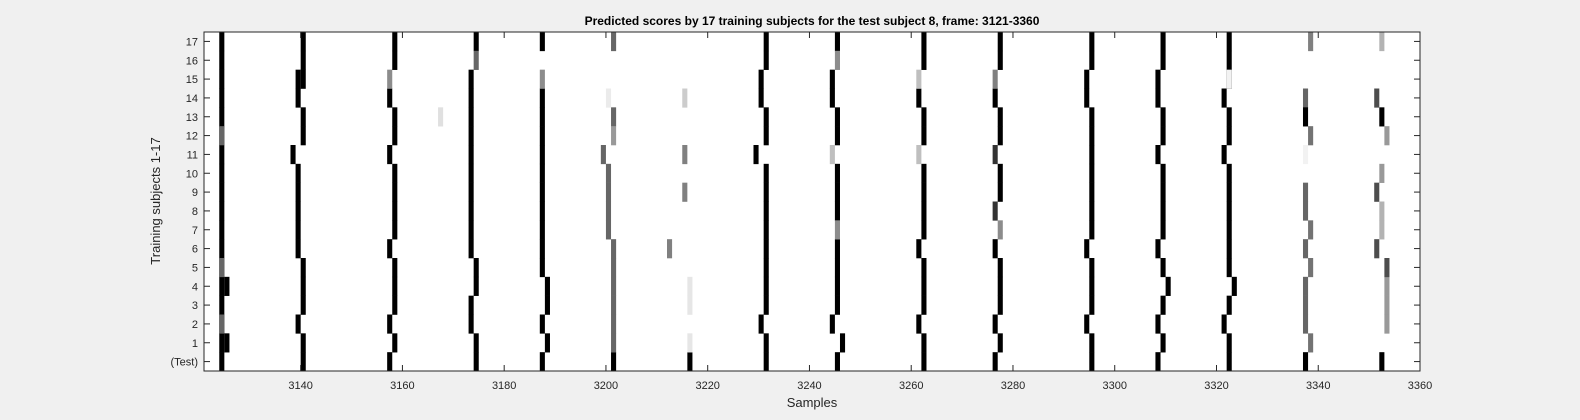 This screenshot has width=1580, height=420. What do you see at coordinates (402, 386) in the screenshot?
I see `x-tick-label: 3160` at bounding box center [402, 386].